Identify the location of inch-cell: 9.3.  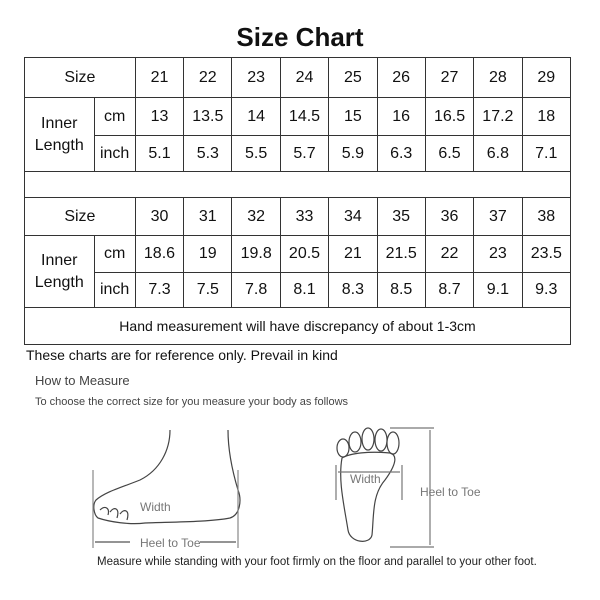
(546, 290).